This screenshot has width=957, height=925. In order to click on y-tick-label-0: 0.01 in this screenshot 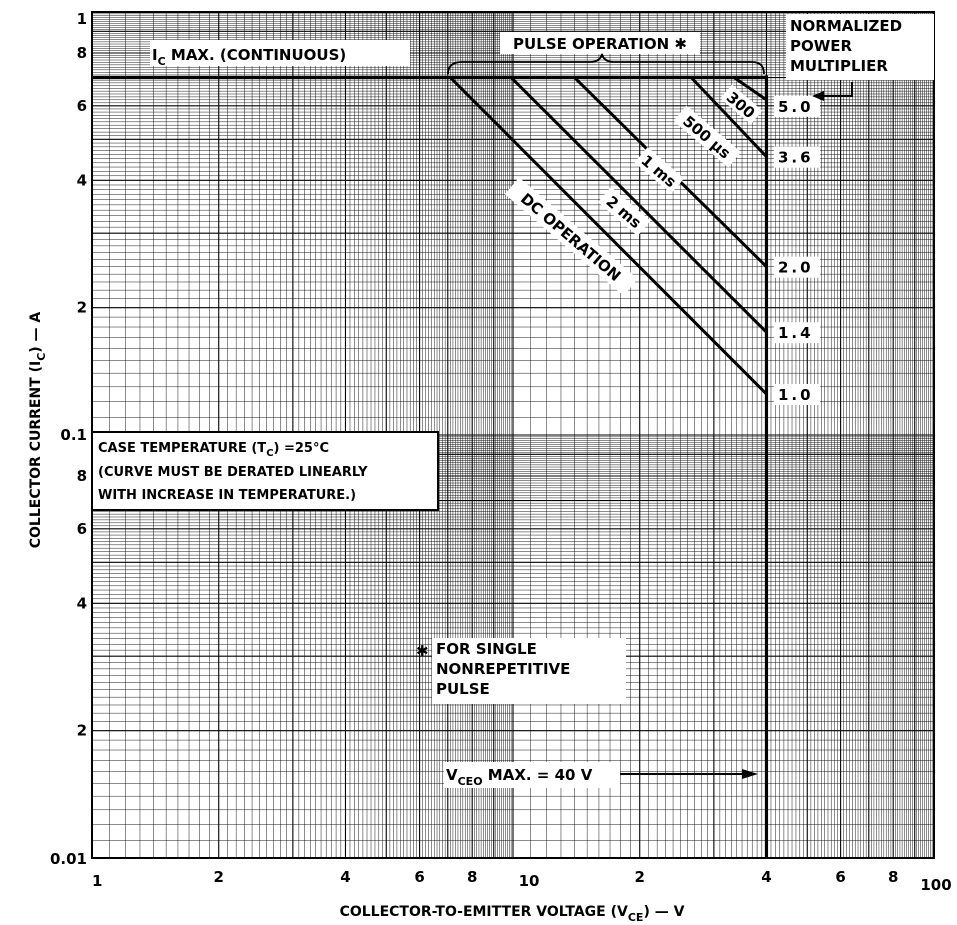, I will do `click(68, 859)`.